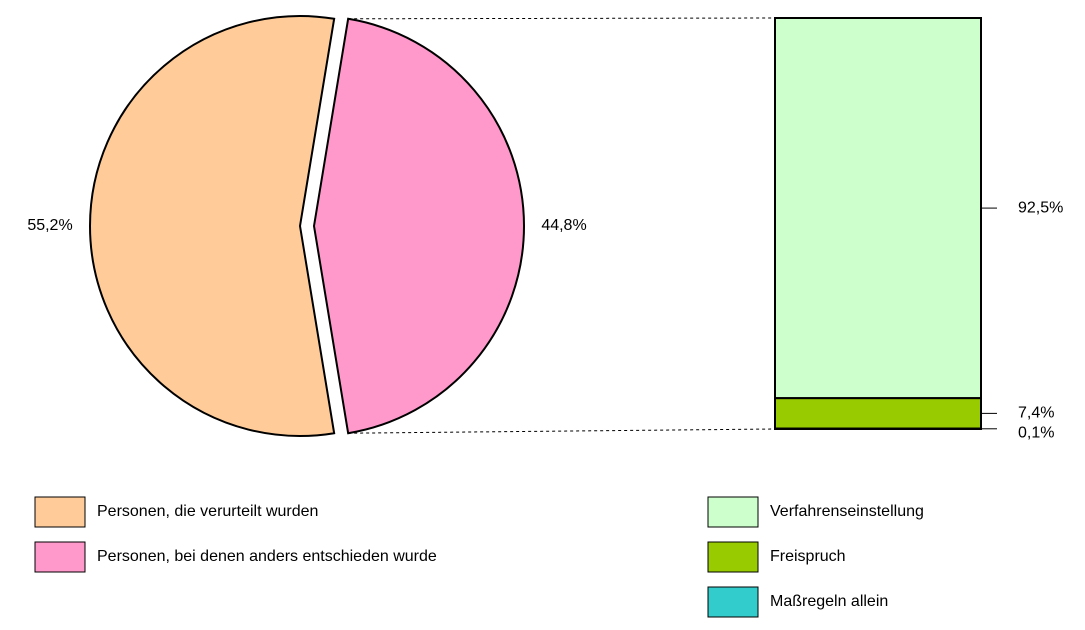 The height and width of the screenshot is (630, 1085). What do you see at coordinates (1036, 433) in the screenshot?
I see `value-label: 0,1%` at bounding box center [1036, 433].